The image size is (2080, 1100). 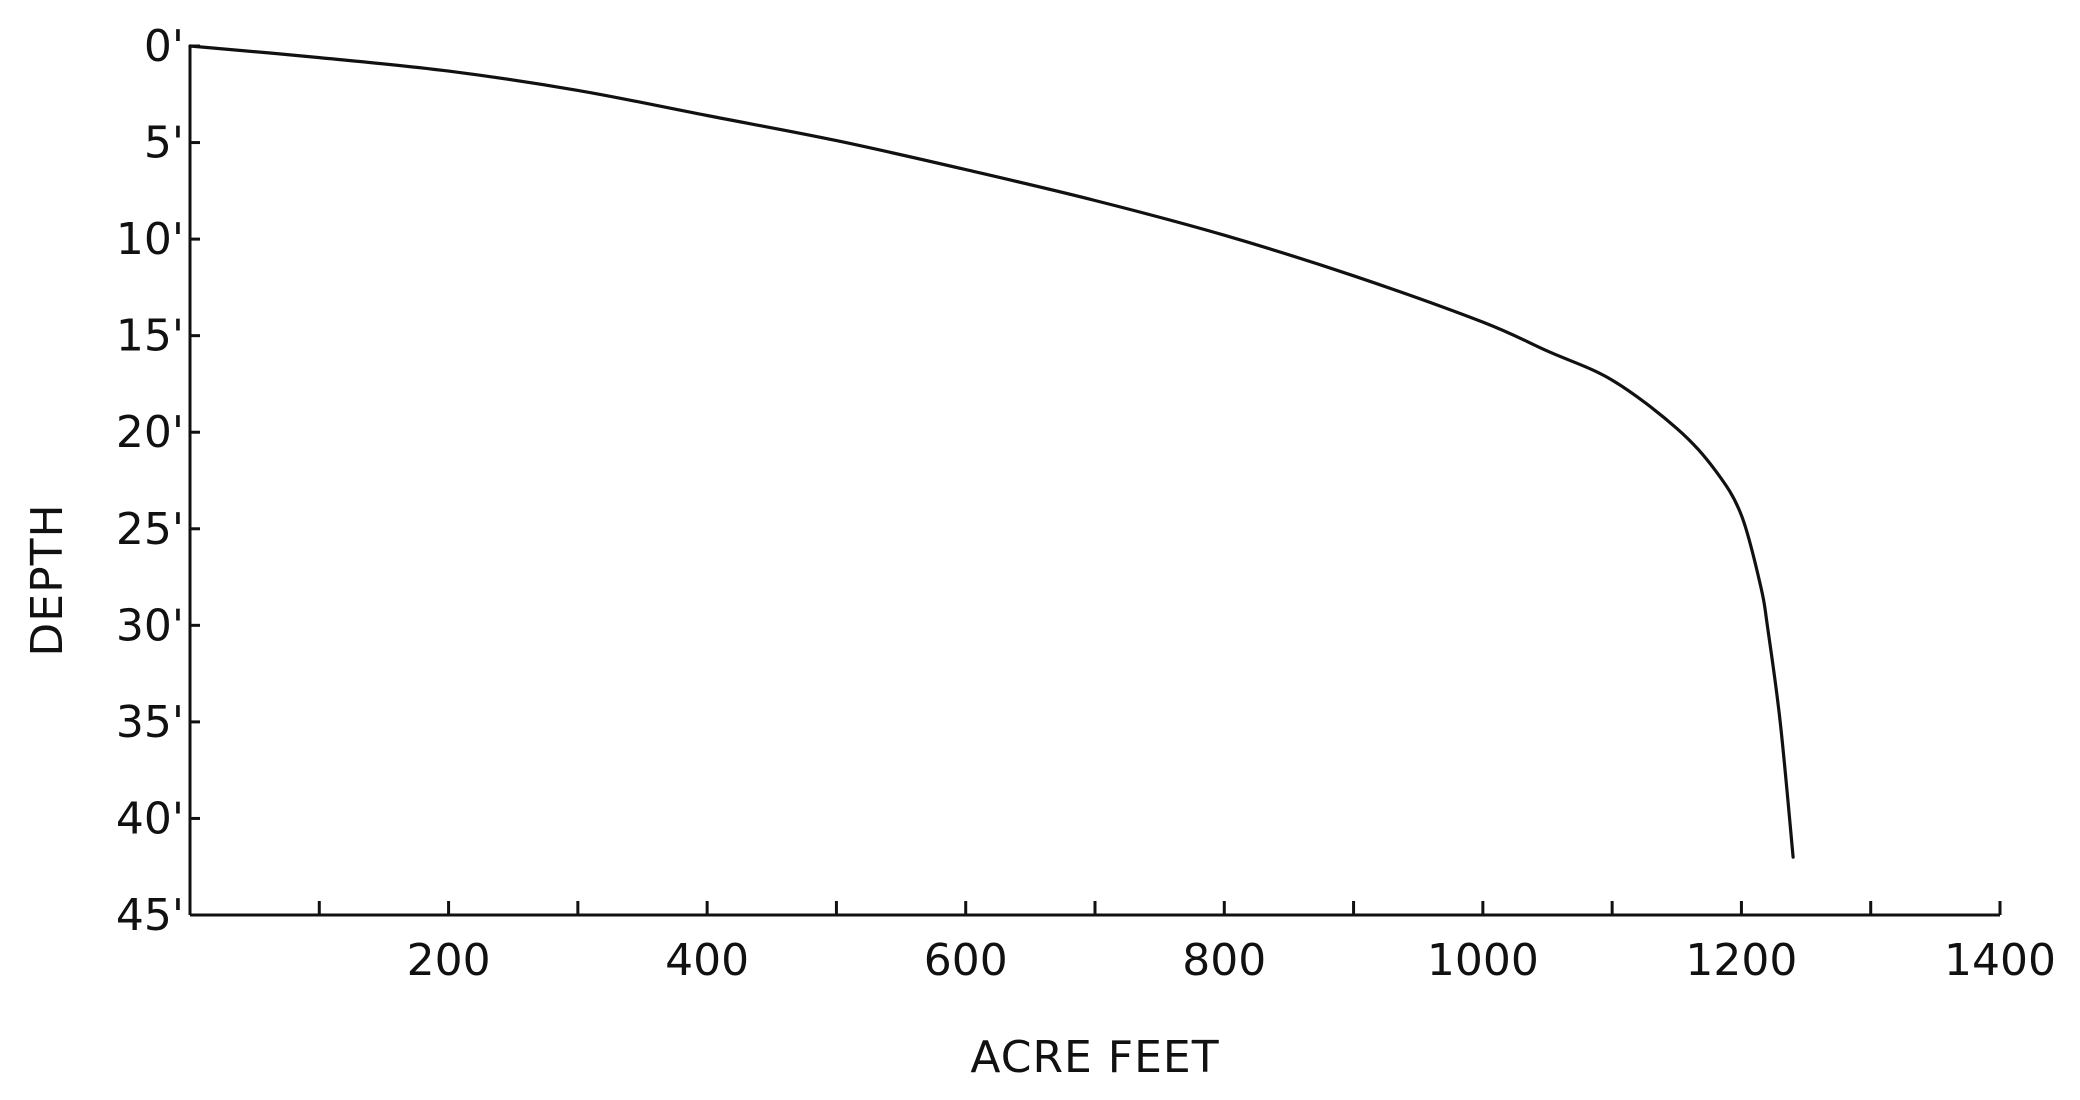 I want to click on y-tick-label-25: 25', so click(x=150, y=529).